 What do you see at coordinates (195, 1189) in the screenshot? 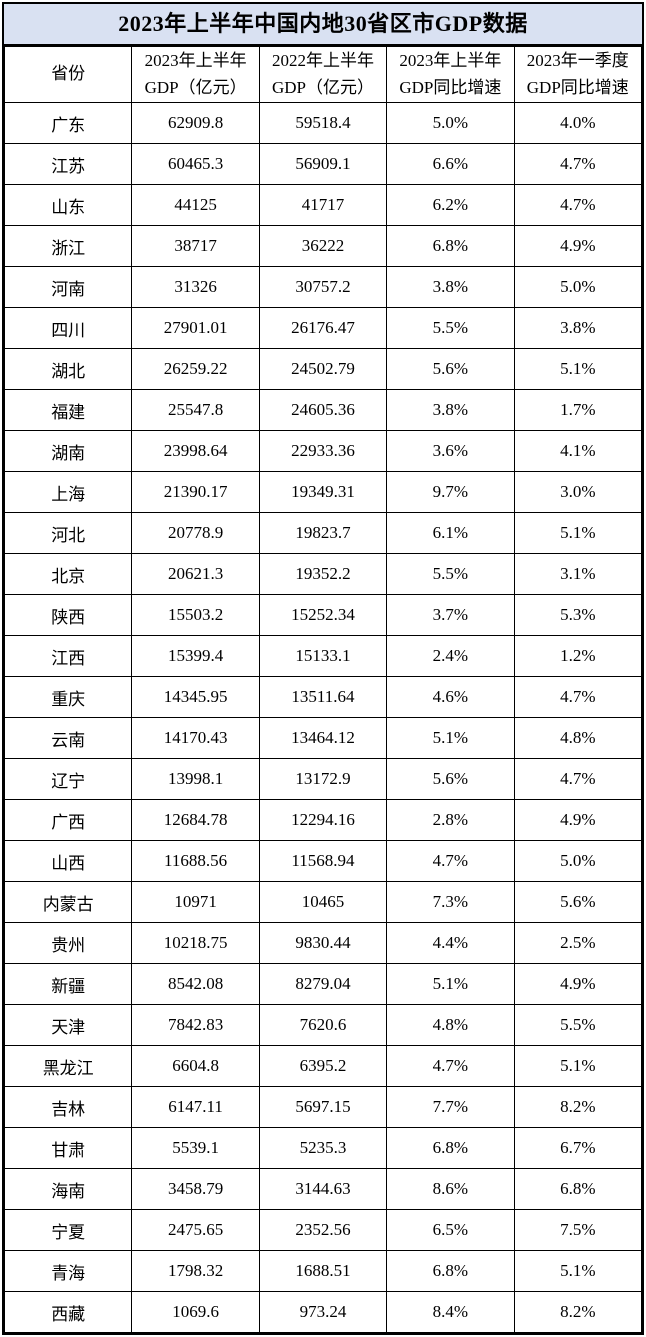
I see `value-cell: 3458.79` at bounding box center [195, 1189].